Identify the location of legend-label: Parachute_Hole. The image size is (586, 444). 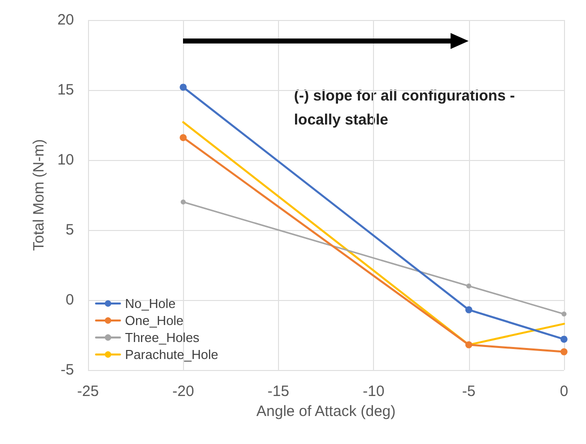
(171, 354).